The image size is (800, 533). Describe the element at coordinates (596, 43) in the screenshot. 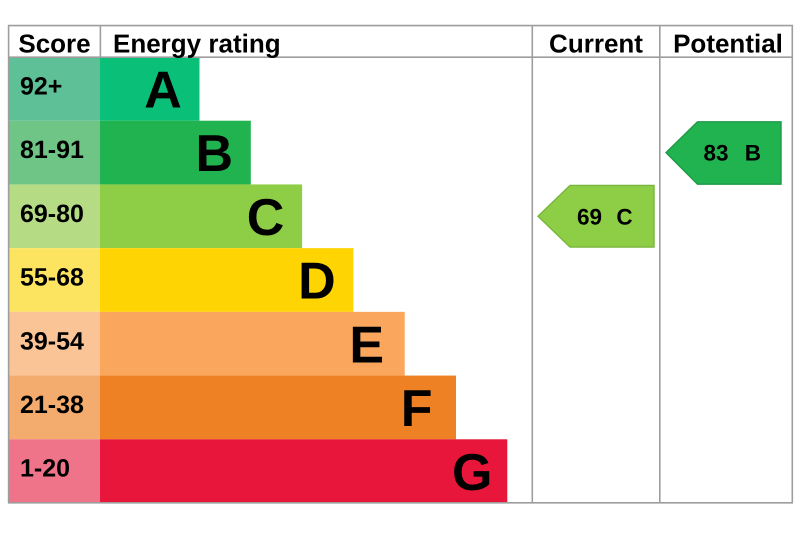

I see `svg-text: Current` at that location.